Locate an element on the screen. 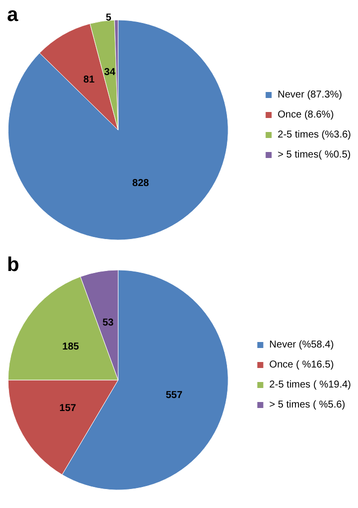 The width and height of the screenshot is (358, 508). legend-label: Never (87.3%) is located at coordinates (310, 95).